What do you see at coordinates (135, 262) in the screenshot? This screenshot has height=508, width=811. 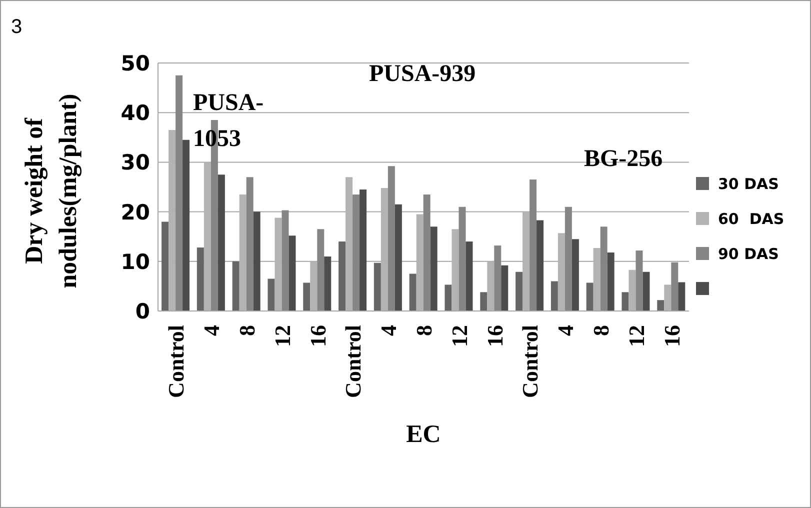 I see `y-tick-label: 10` at bounding box center [135, 262].